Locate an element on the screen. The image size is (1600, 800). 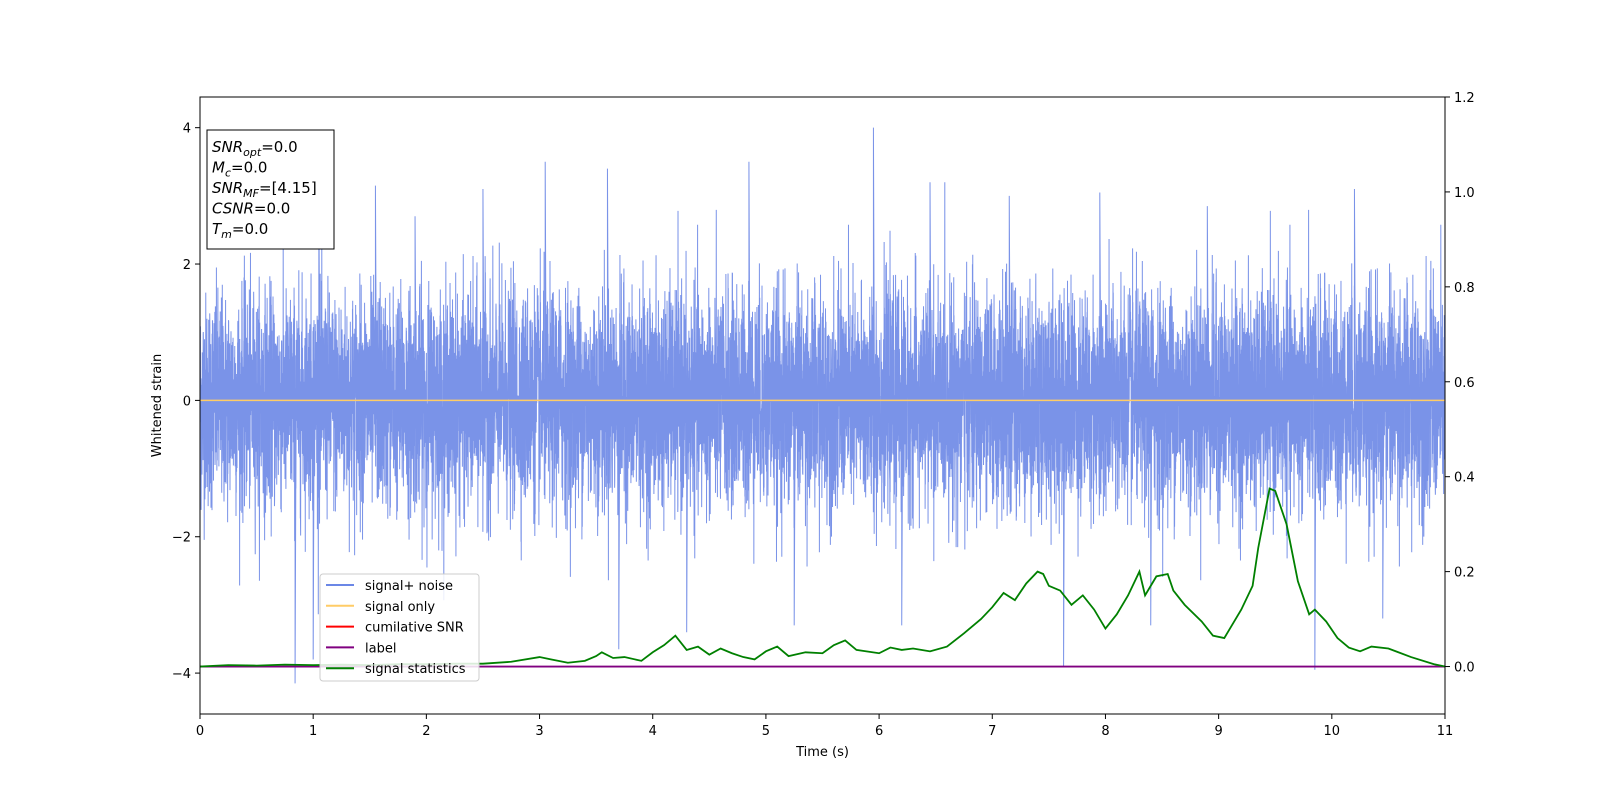
info-line: SNRMF=[4.15] is located at coordinates (264, 189).